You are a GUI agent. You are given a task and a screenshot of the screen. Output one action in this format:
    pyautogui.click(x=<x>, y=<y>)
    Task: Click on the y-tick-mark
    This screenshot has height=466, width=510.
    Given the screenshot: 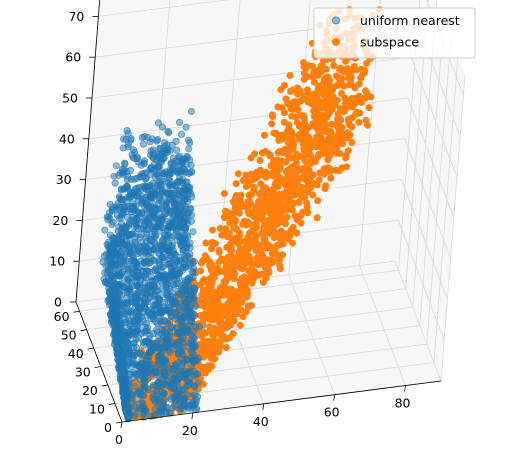 What is the action you would take?
    pyautogui.click(x=104, y=385)
    